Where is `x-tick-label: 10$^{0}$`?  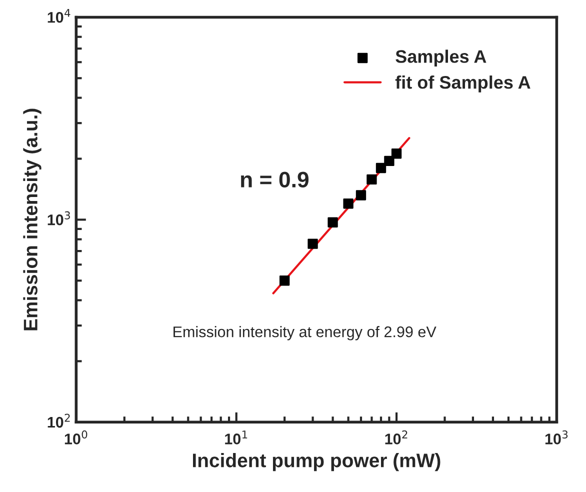 x-tick-label: 10$^{0}$ is located at coordinates (76, 437).